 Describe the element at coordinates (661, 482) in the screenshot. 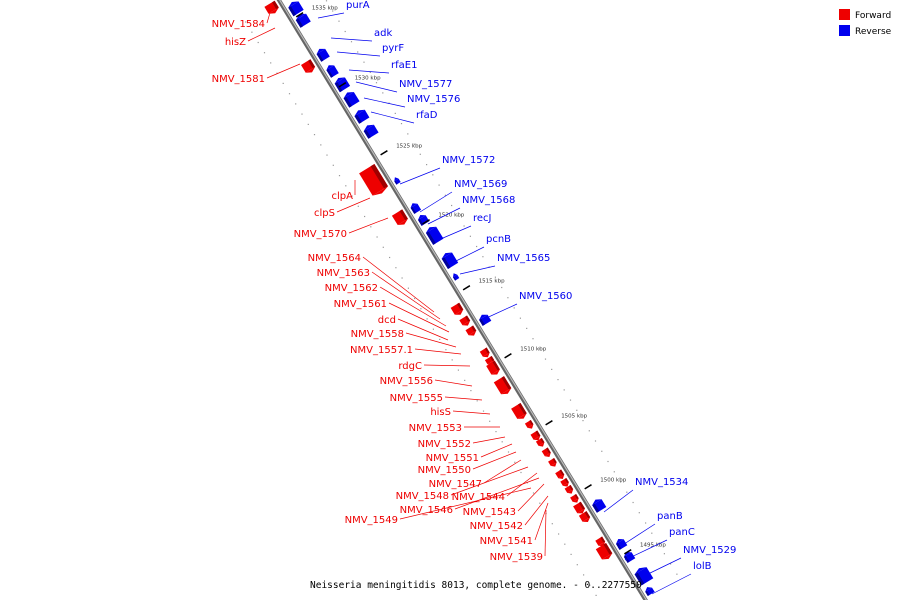

I see `reverse-gene-label: NMV_1534` at that location.